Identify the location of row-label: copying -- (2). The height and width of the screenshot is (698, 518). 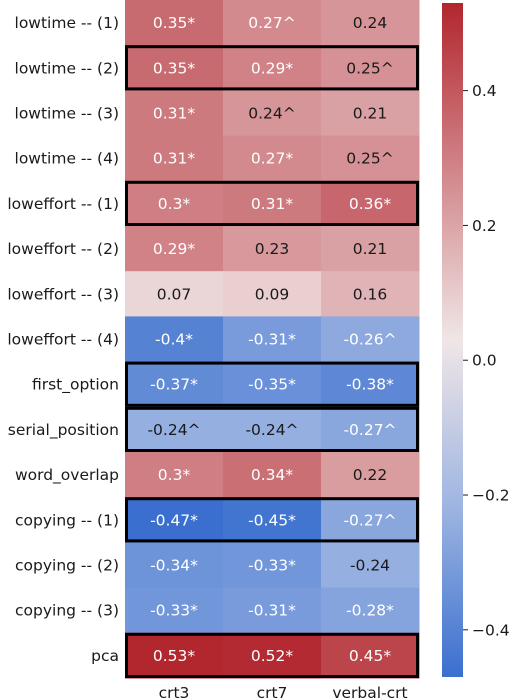
(67, 566).